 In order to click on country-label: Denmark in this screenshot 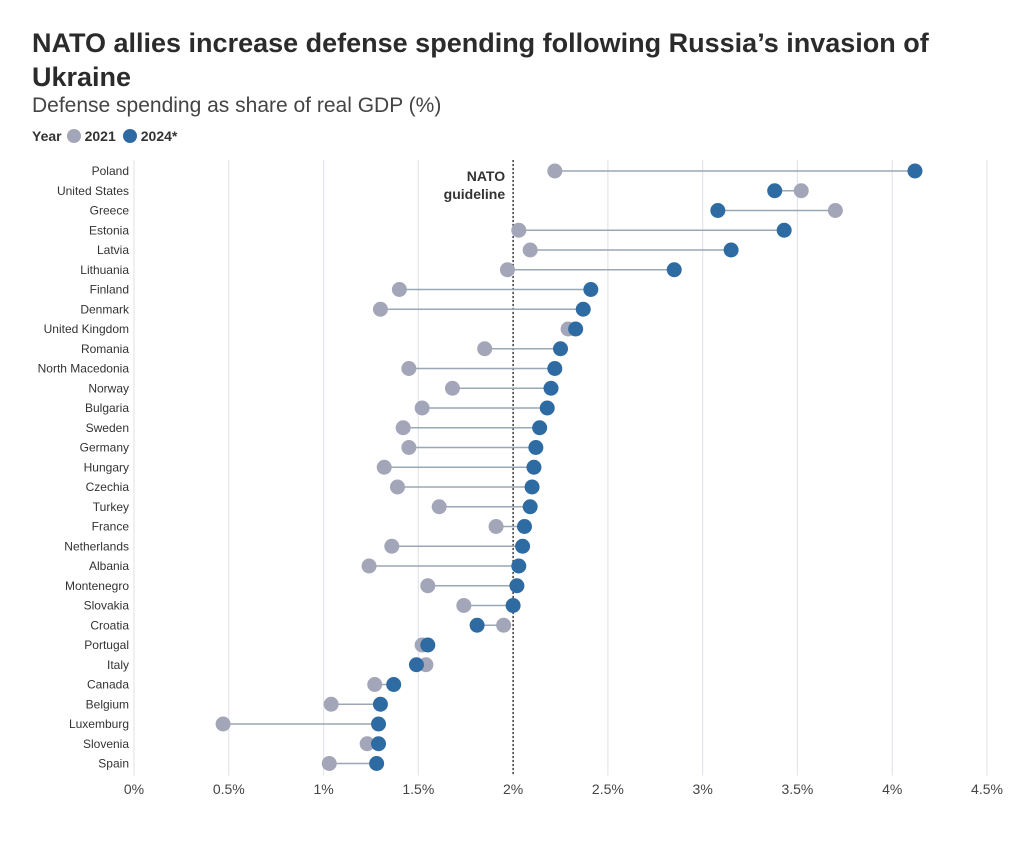, I will do `click(105, 309)`.